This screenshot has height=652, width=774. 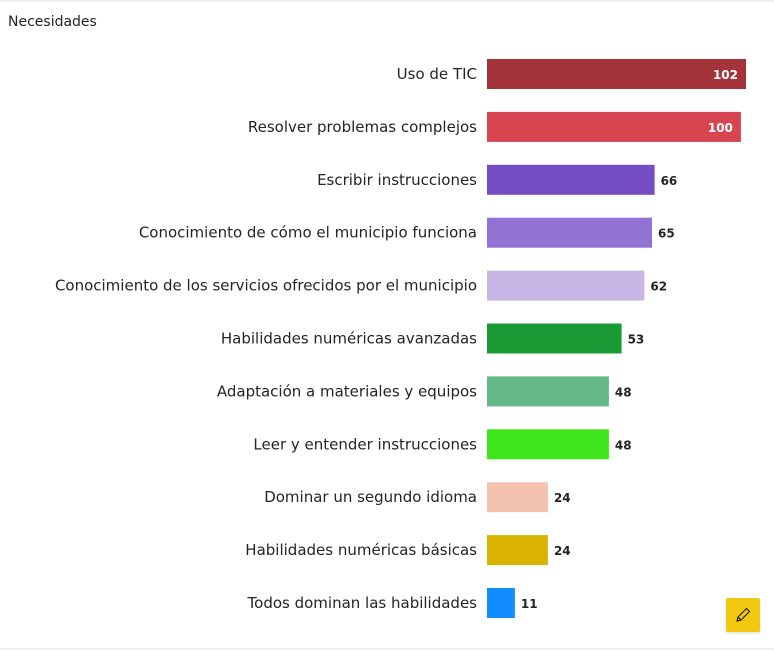 I want to click on data-label: 11, so click(x=529, y=604).